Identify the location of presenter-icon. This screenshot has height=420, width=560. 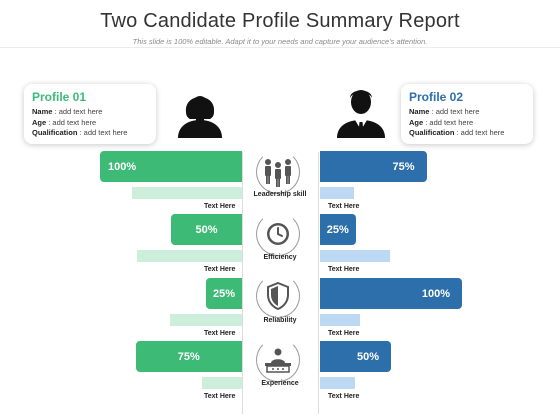
(278, 360).